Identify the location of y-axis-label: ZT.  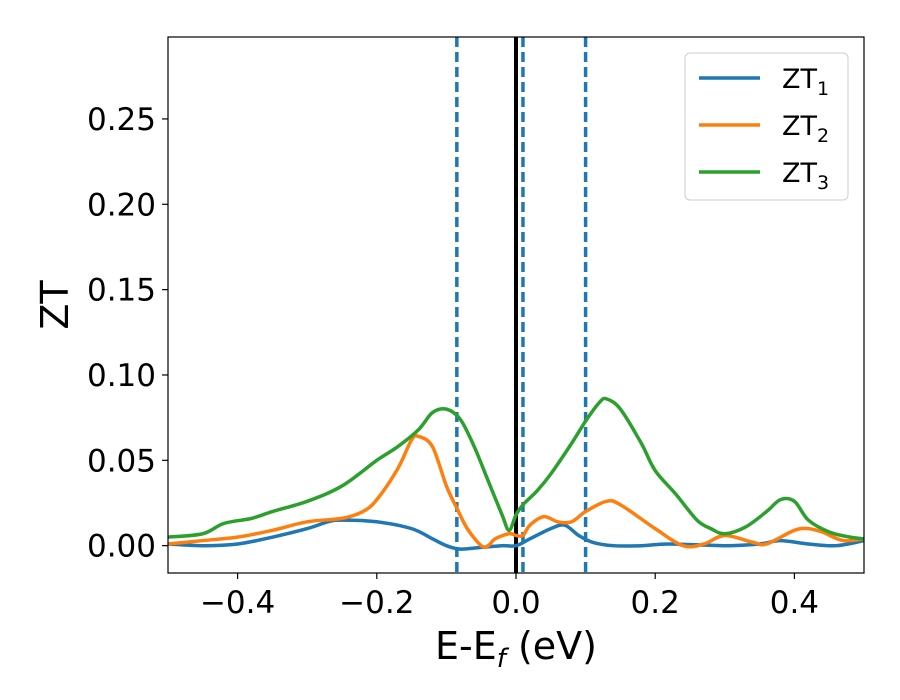
(55, 305).